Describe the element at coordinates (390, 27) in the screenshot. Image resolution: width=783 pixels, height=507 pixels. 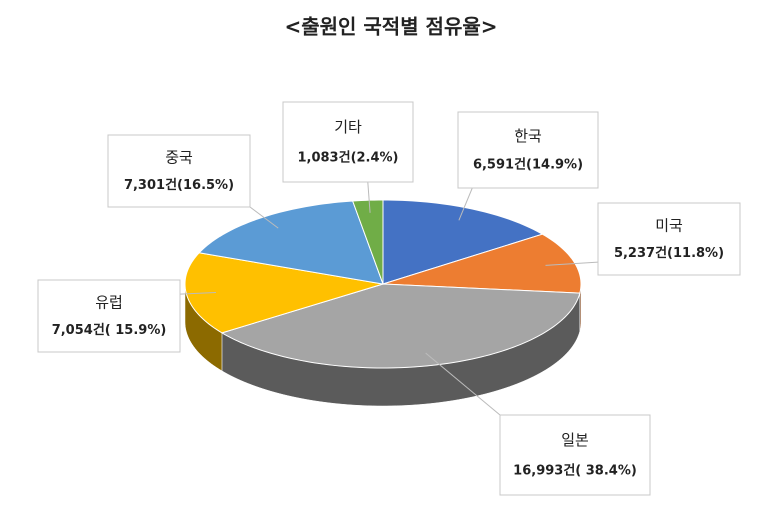
I see `chart-title: <출원인 국적별 점유율>` at that location.